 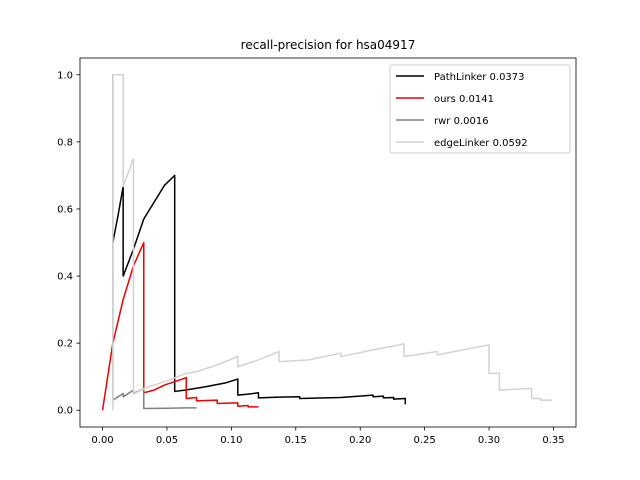 What do you see at coordinates (489, 440) in the screenshot?
I see `x-tick-label: 0.30` at bounding box center [489, 440].